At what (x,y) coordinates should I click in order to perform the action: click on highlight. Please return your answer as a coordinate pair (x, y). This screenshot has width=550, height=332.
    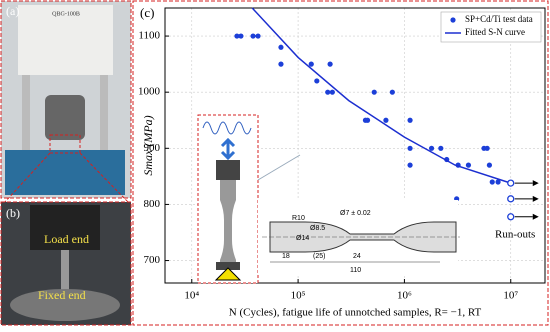
    Looking at the image, I should click on (65, 144).